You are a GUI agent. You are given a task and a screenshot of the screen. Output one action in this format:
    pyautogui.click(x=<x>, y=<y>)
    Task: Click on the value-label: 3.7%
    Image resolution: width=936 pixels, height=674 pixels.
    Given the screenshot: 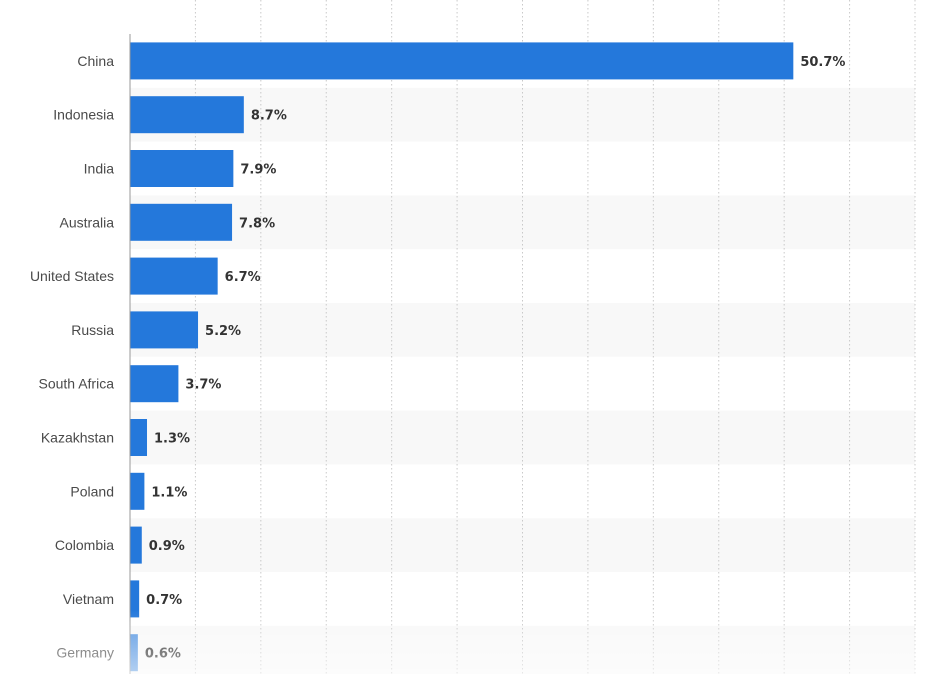 What is the action you would take?
    pyautogui.click(x=203, y=385)
    